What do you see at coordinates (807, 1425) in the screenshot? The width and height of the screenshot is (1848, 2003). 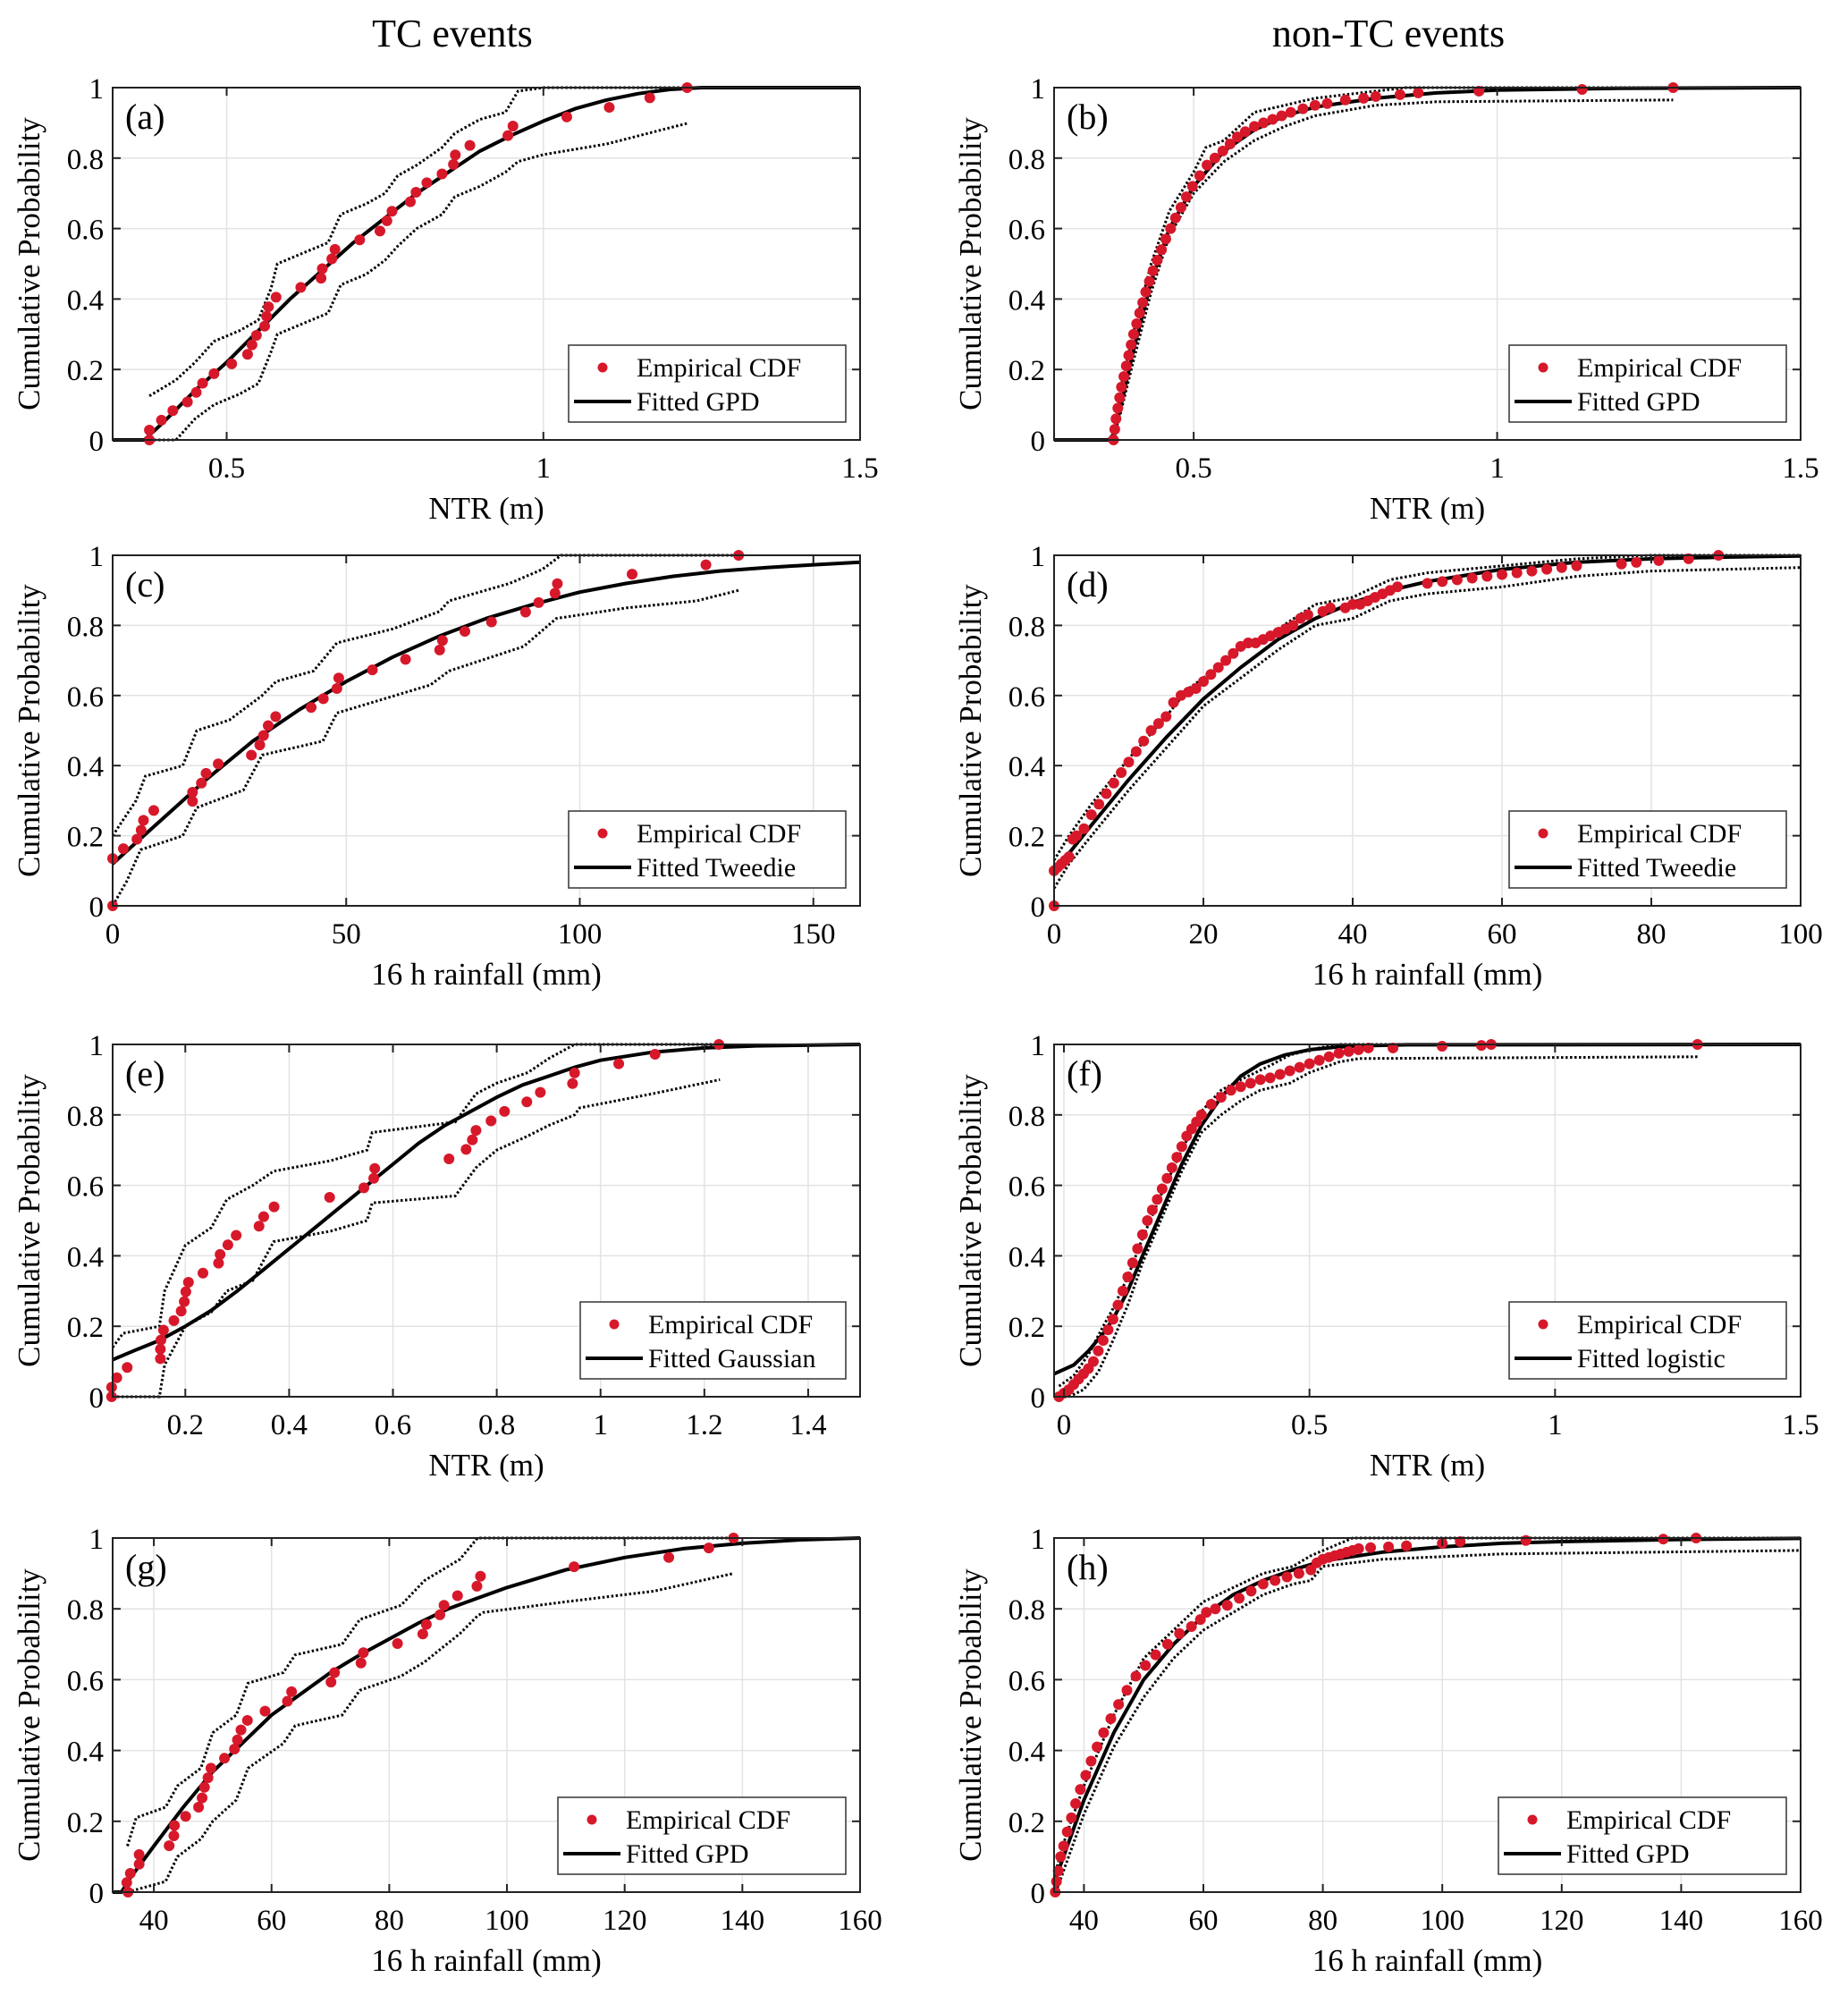 I see `x-tick-label: 1.4` at bounding box center [807, 1425].